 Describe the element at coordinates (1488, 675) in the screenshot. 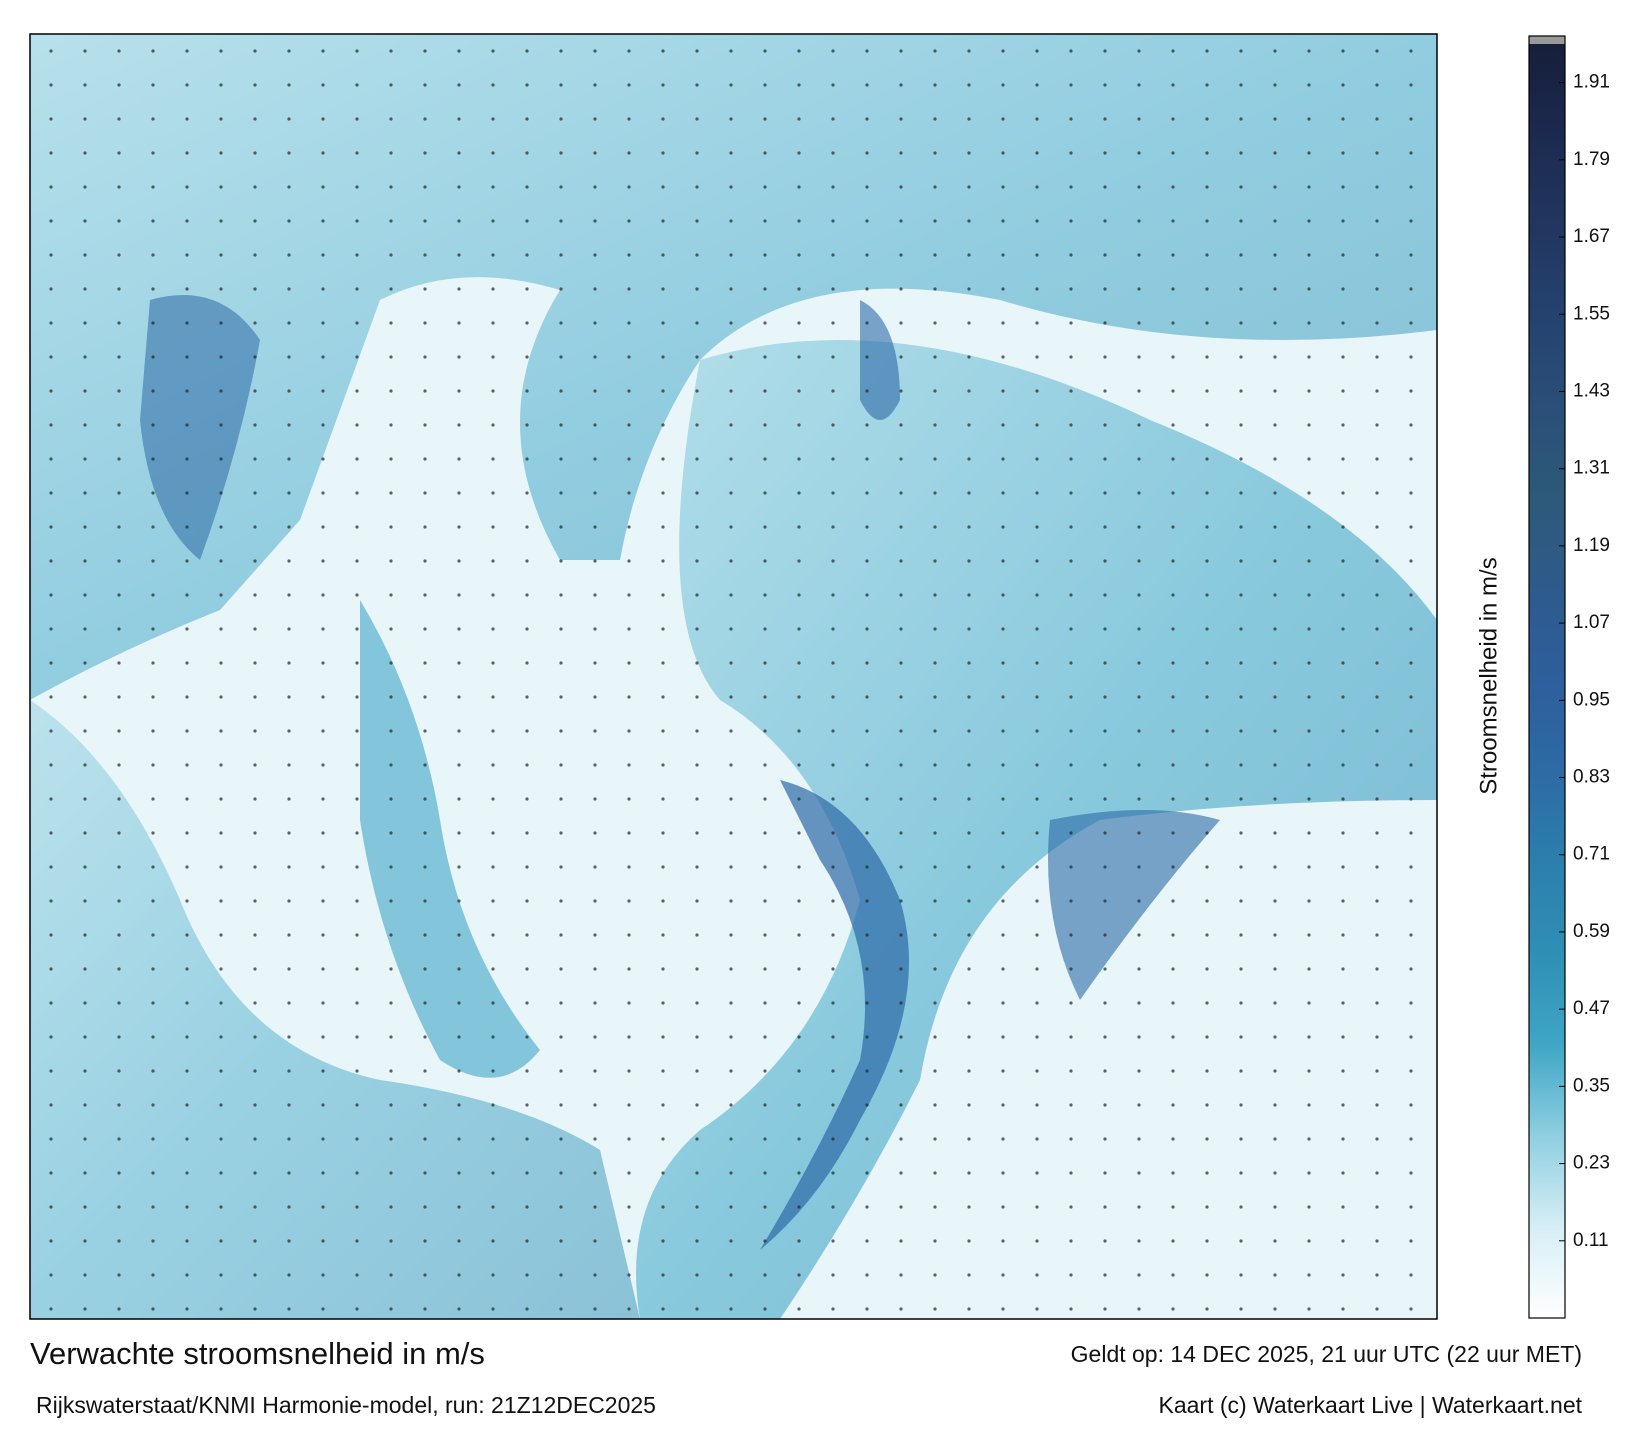

I see `colorbar-label: Stroomsnelheid in m/s` at that location.